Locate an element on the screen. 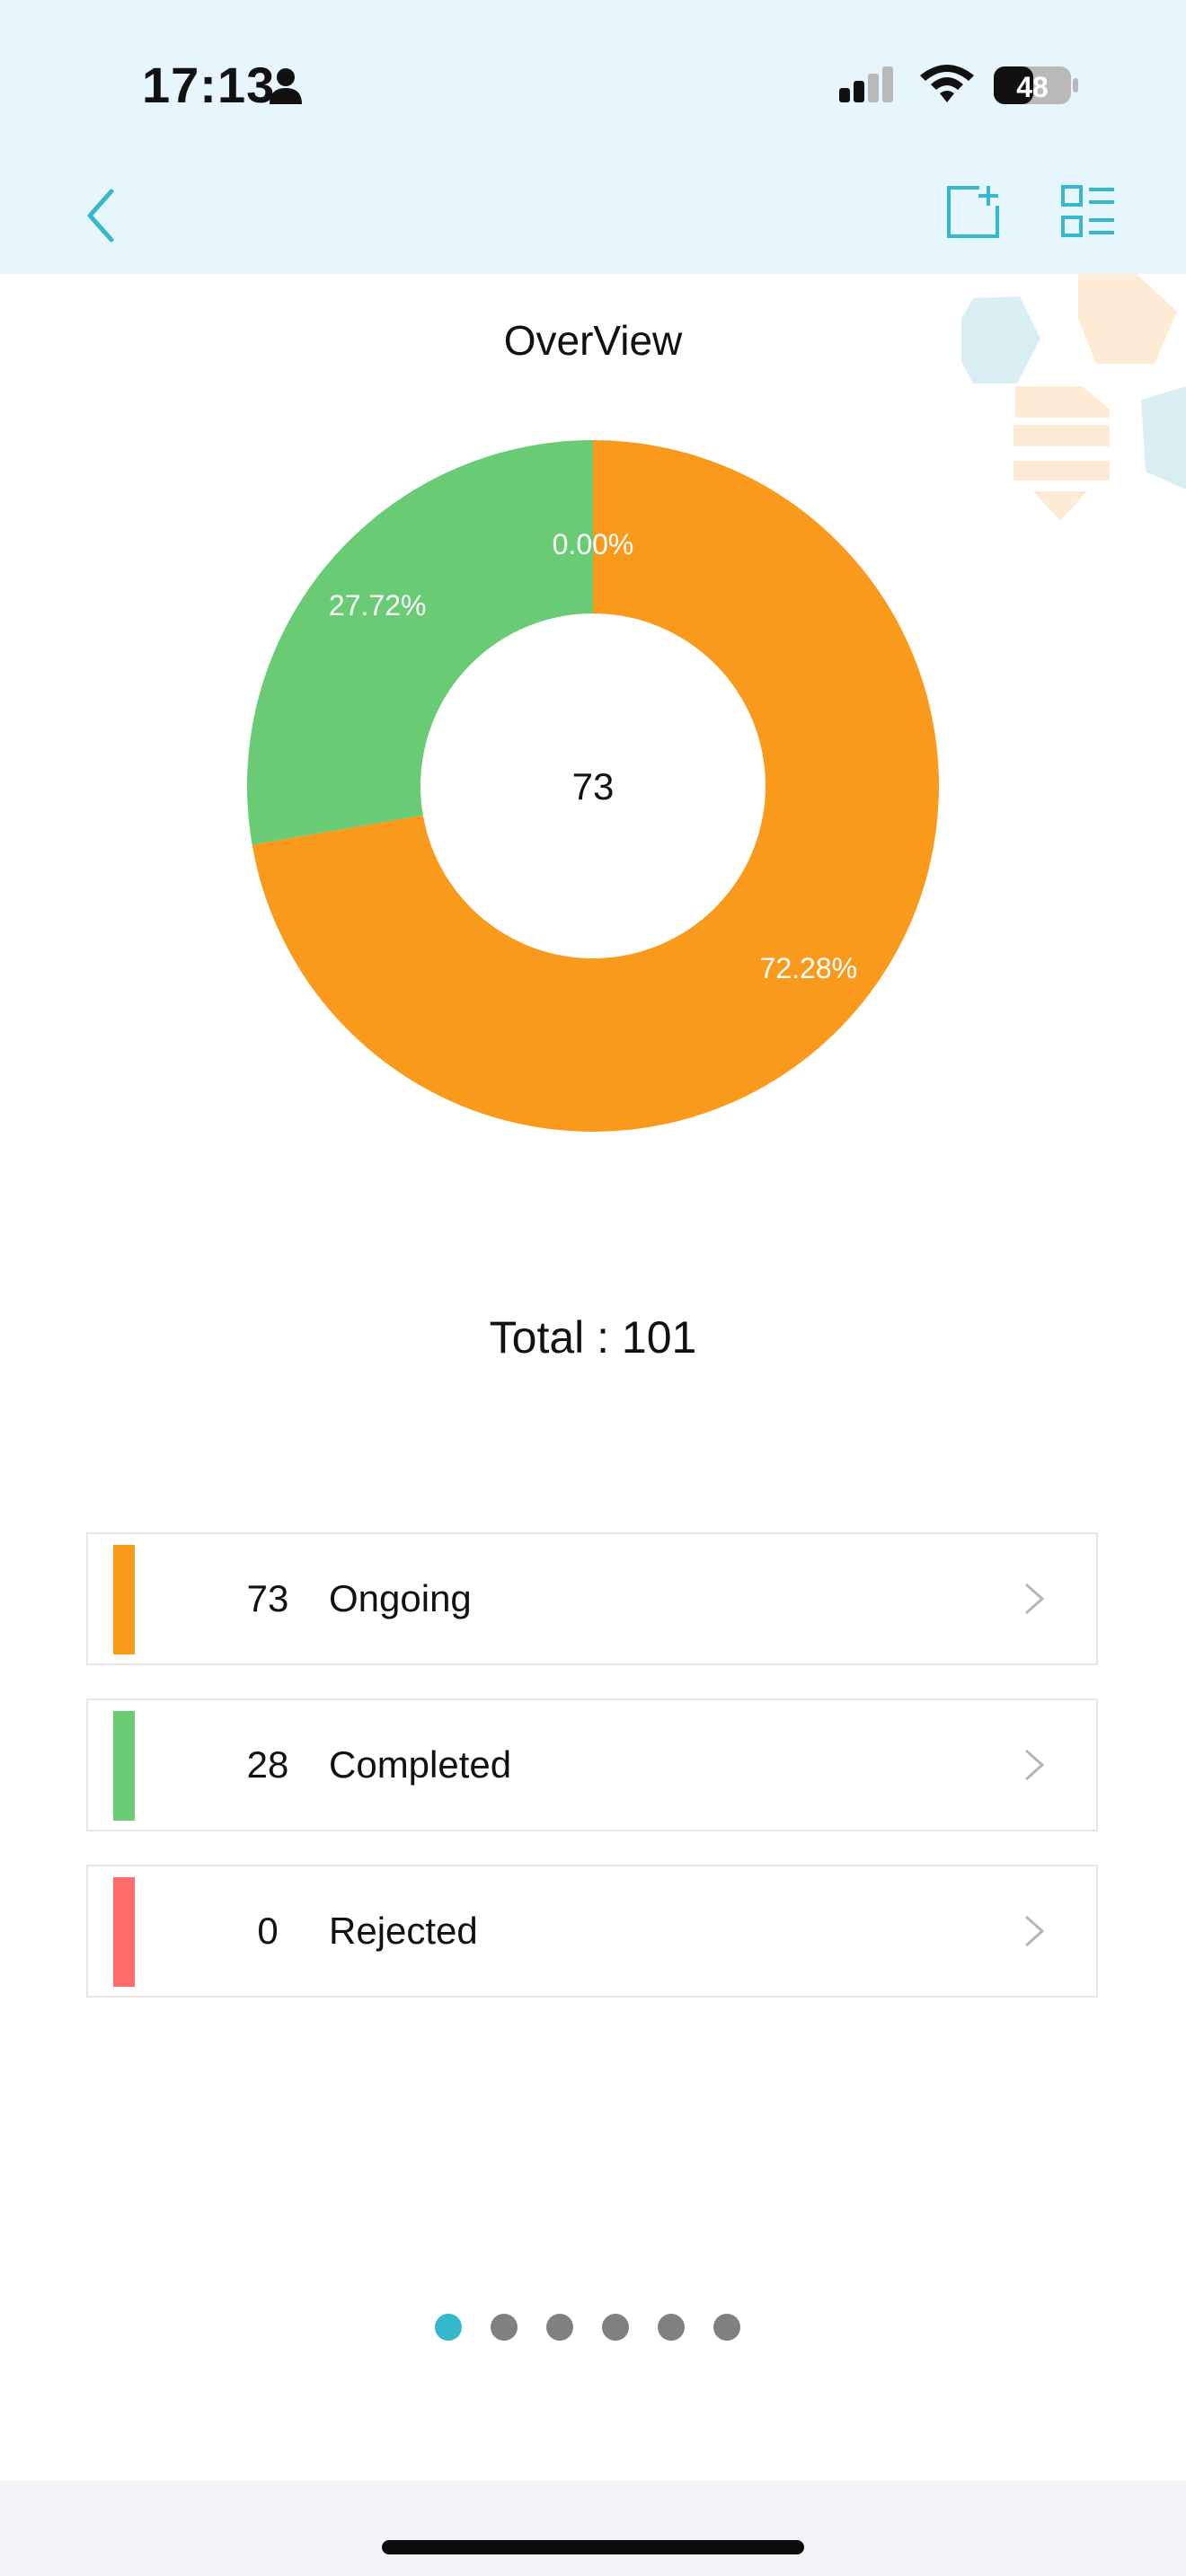 The height and width of the screenshot is (2576, 1186). status-row-completed: 28 Completed is located at coordinates (592, 1764).